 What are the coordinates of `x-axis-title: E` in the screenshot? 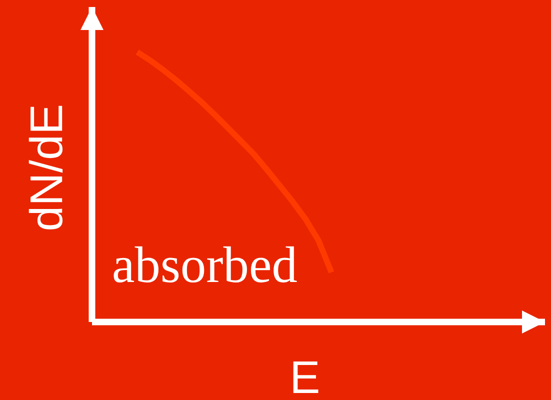 It's located at (305, 377).